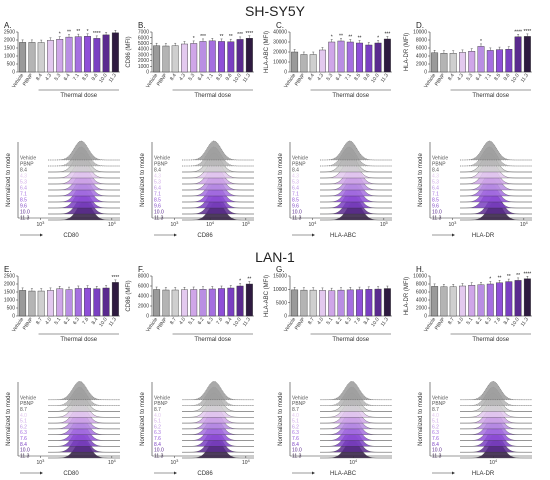  What do you see at coordinates (41, 473) in the screenshot?
I see `hist-arrow-head` at bounding box center [41, 473].